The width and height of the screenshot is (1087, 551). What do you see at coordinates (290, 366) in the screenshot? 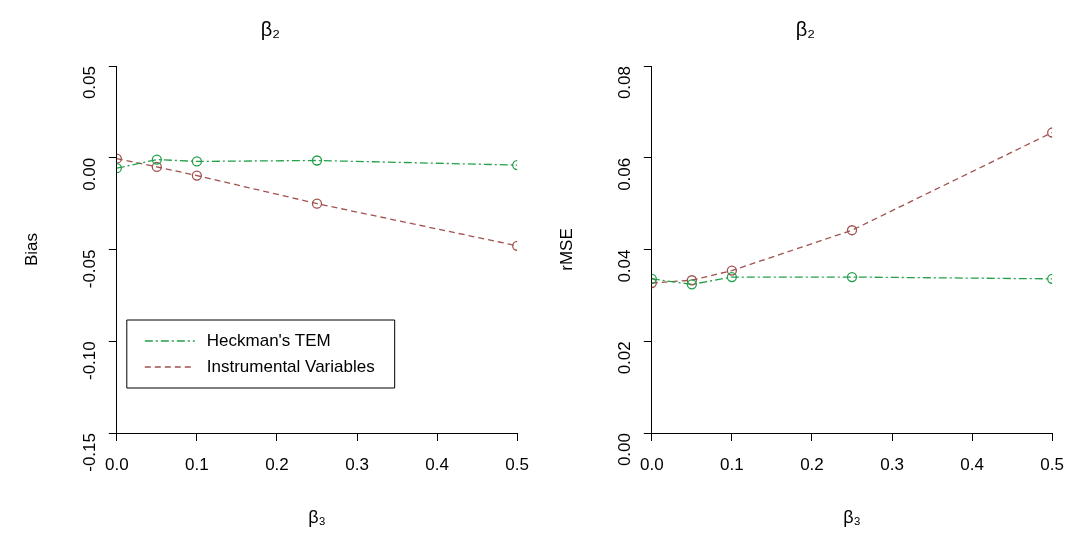
I see `legend-label: Instrumental Variables` at bounding box center [290, 366].